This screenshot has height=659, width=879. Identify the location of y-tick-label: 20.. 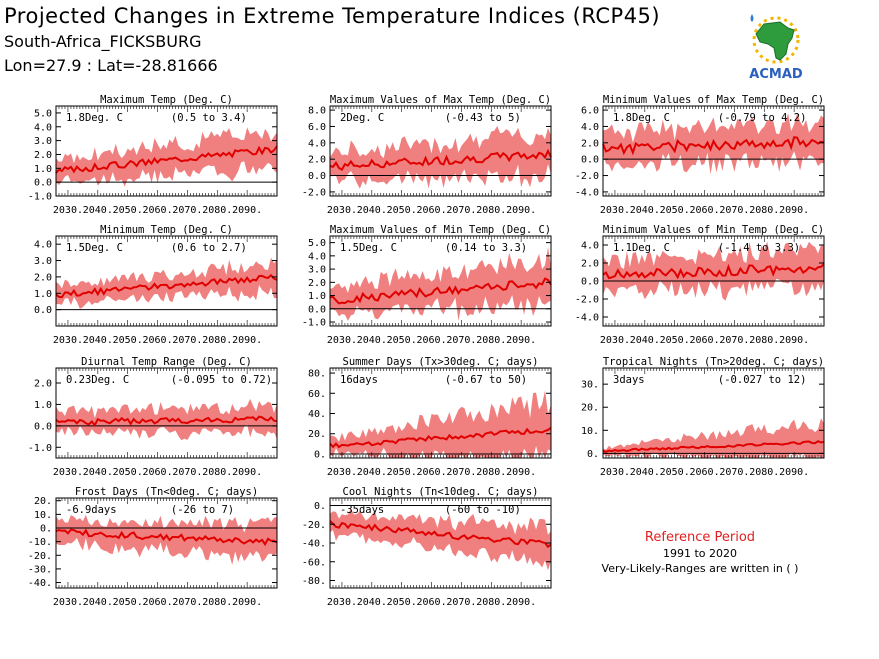
(590, 408).